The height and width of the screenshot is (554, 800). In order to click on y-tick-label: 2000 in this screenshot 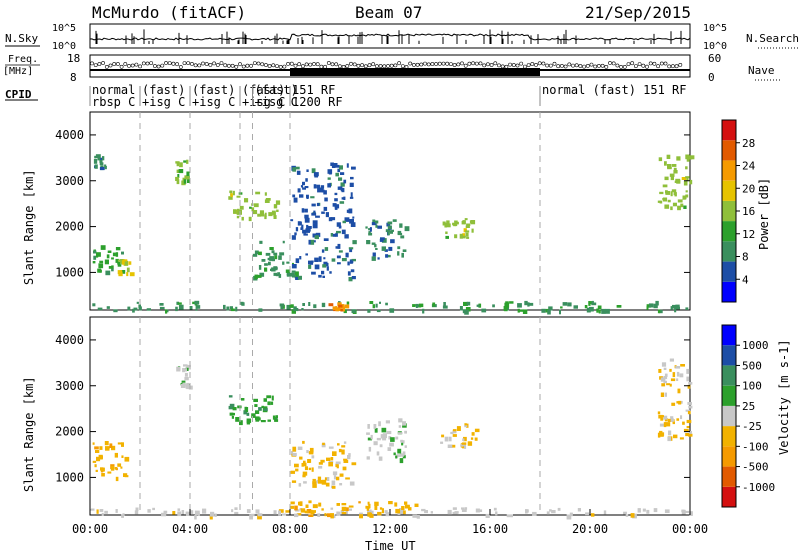, I will do `click(69, 432)`.